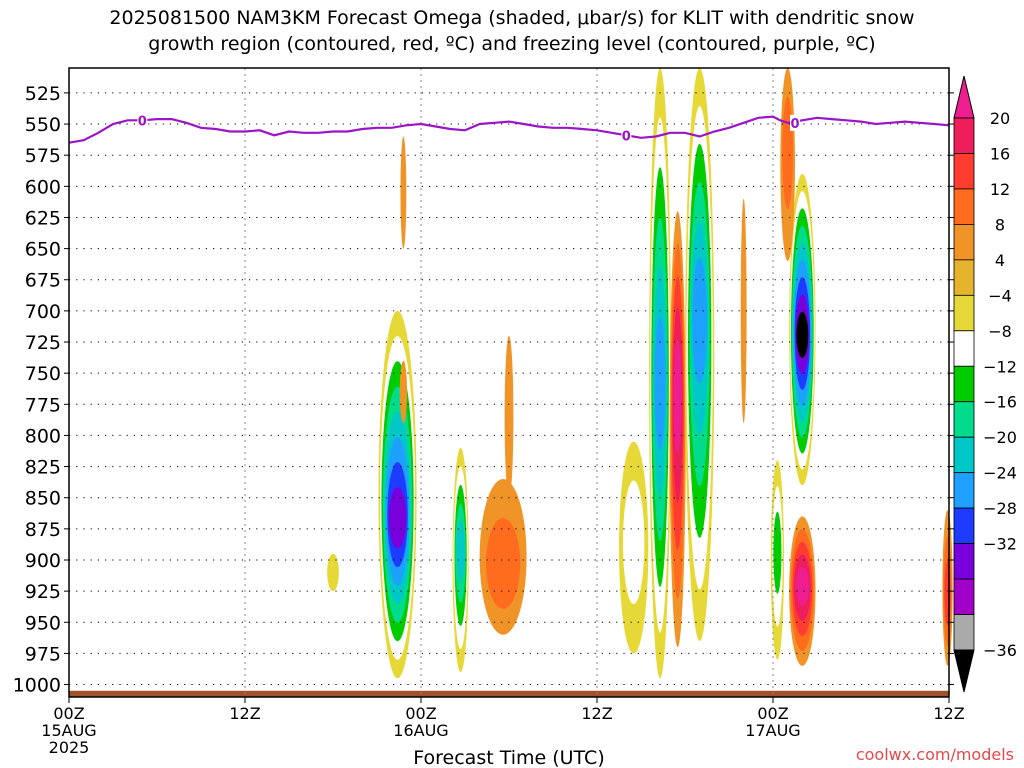 This screenshot has height=768, width=1024. What do you see at coordinates (1000, 402) in the screenshot?
I see `colorbar-label: −16` at bounding box center [1000, 402].